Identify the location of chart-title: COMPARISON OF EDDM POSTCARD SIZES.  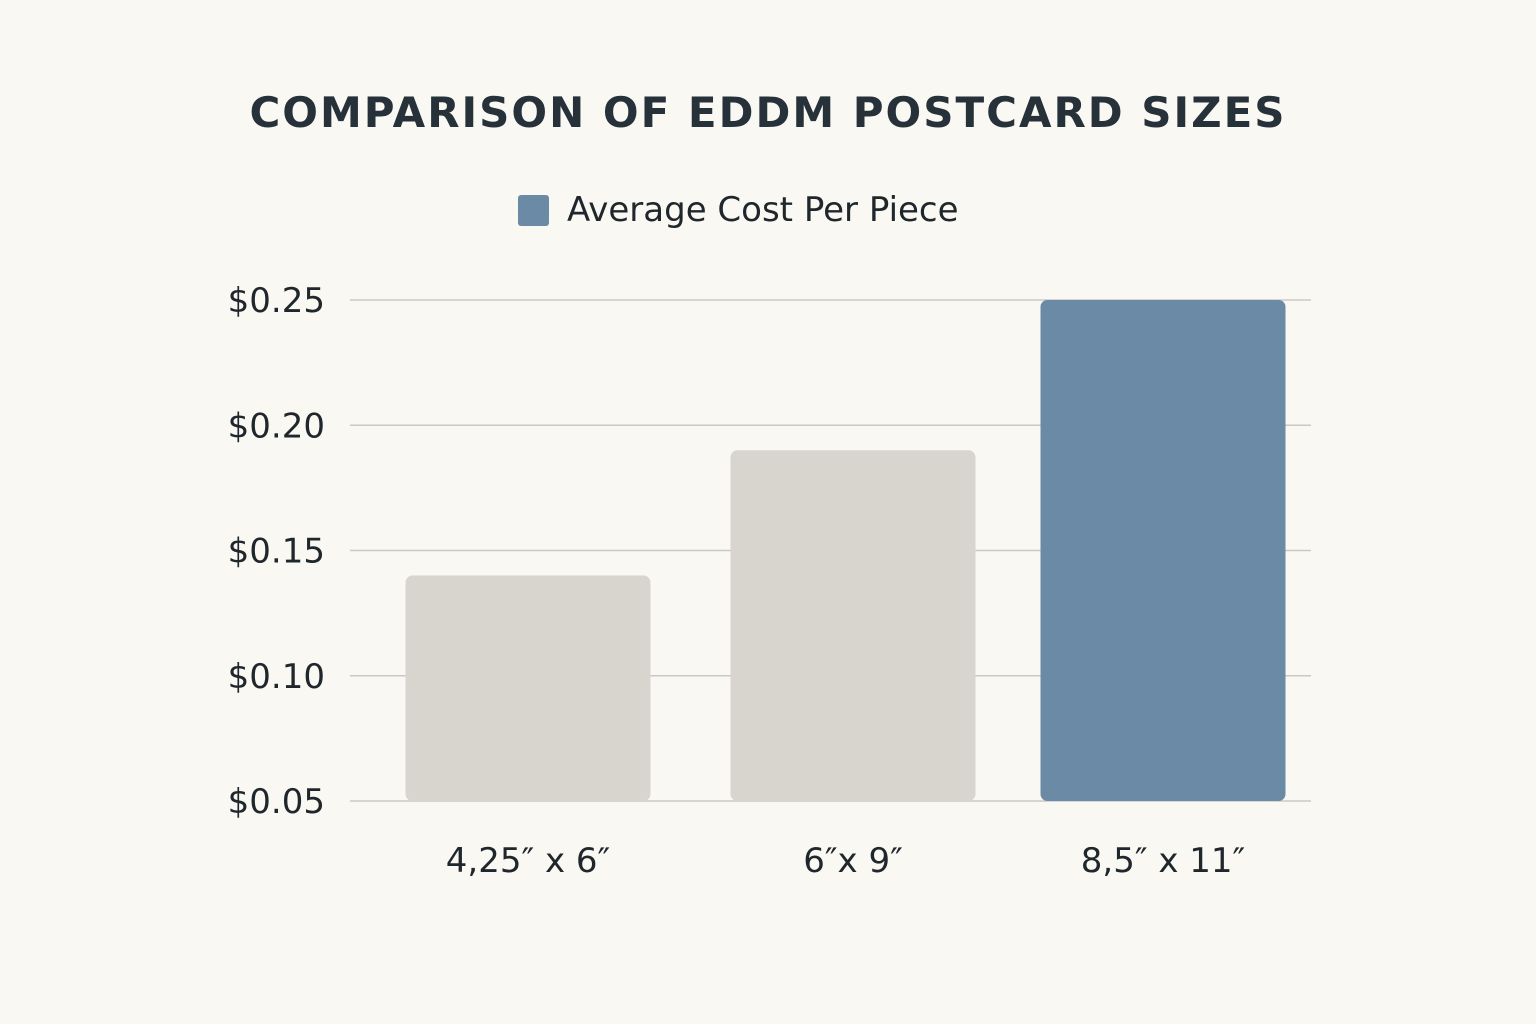
(768, 112).